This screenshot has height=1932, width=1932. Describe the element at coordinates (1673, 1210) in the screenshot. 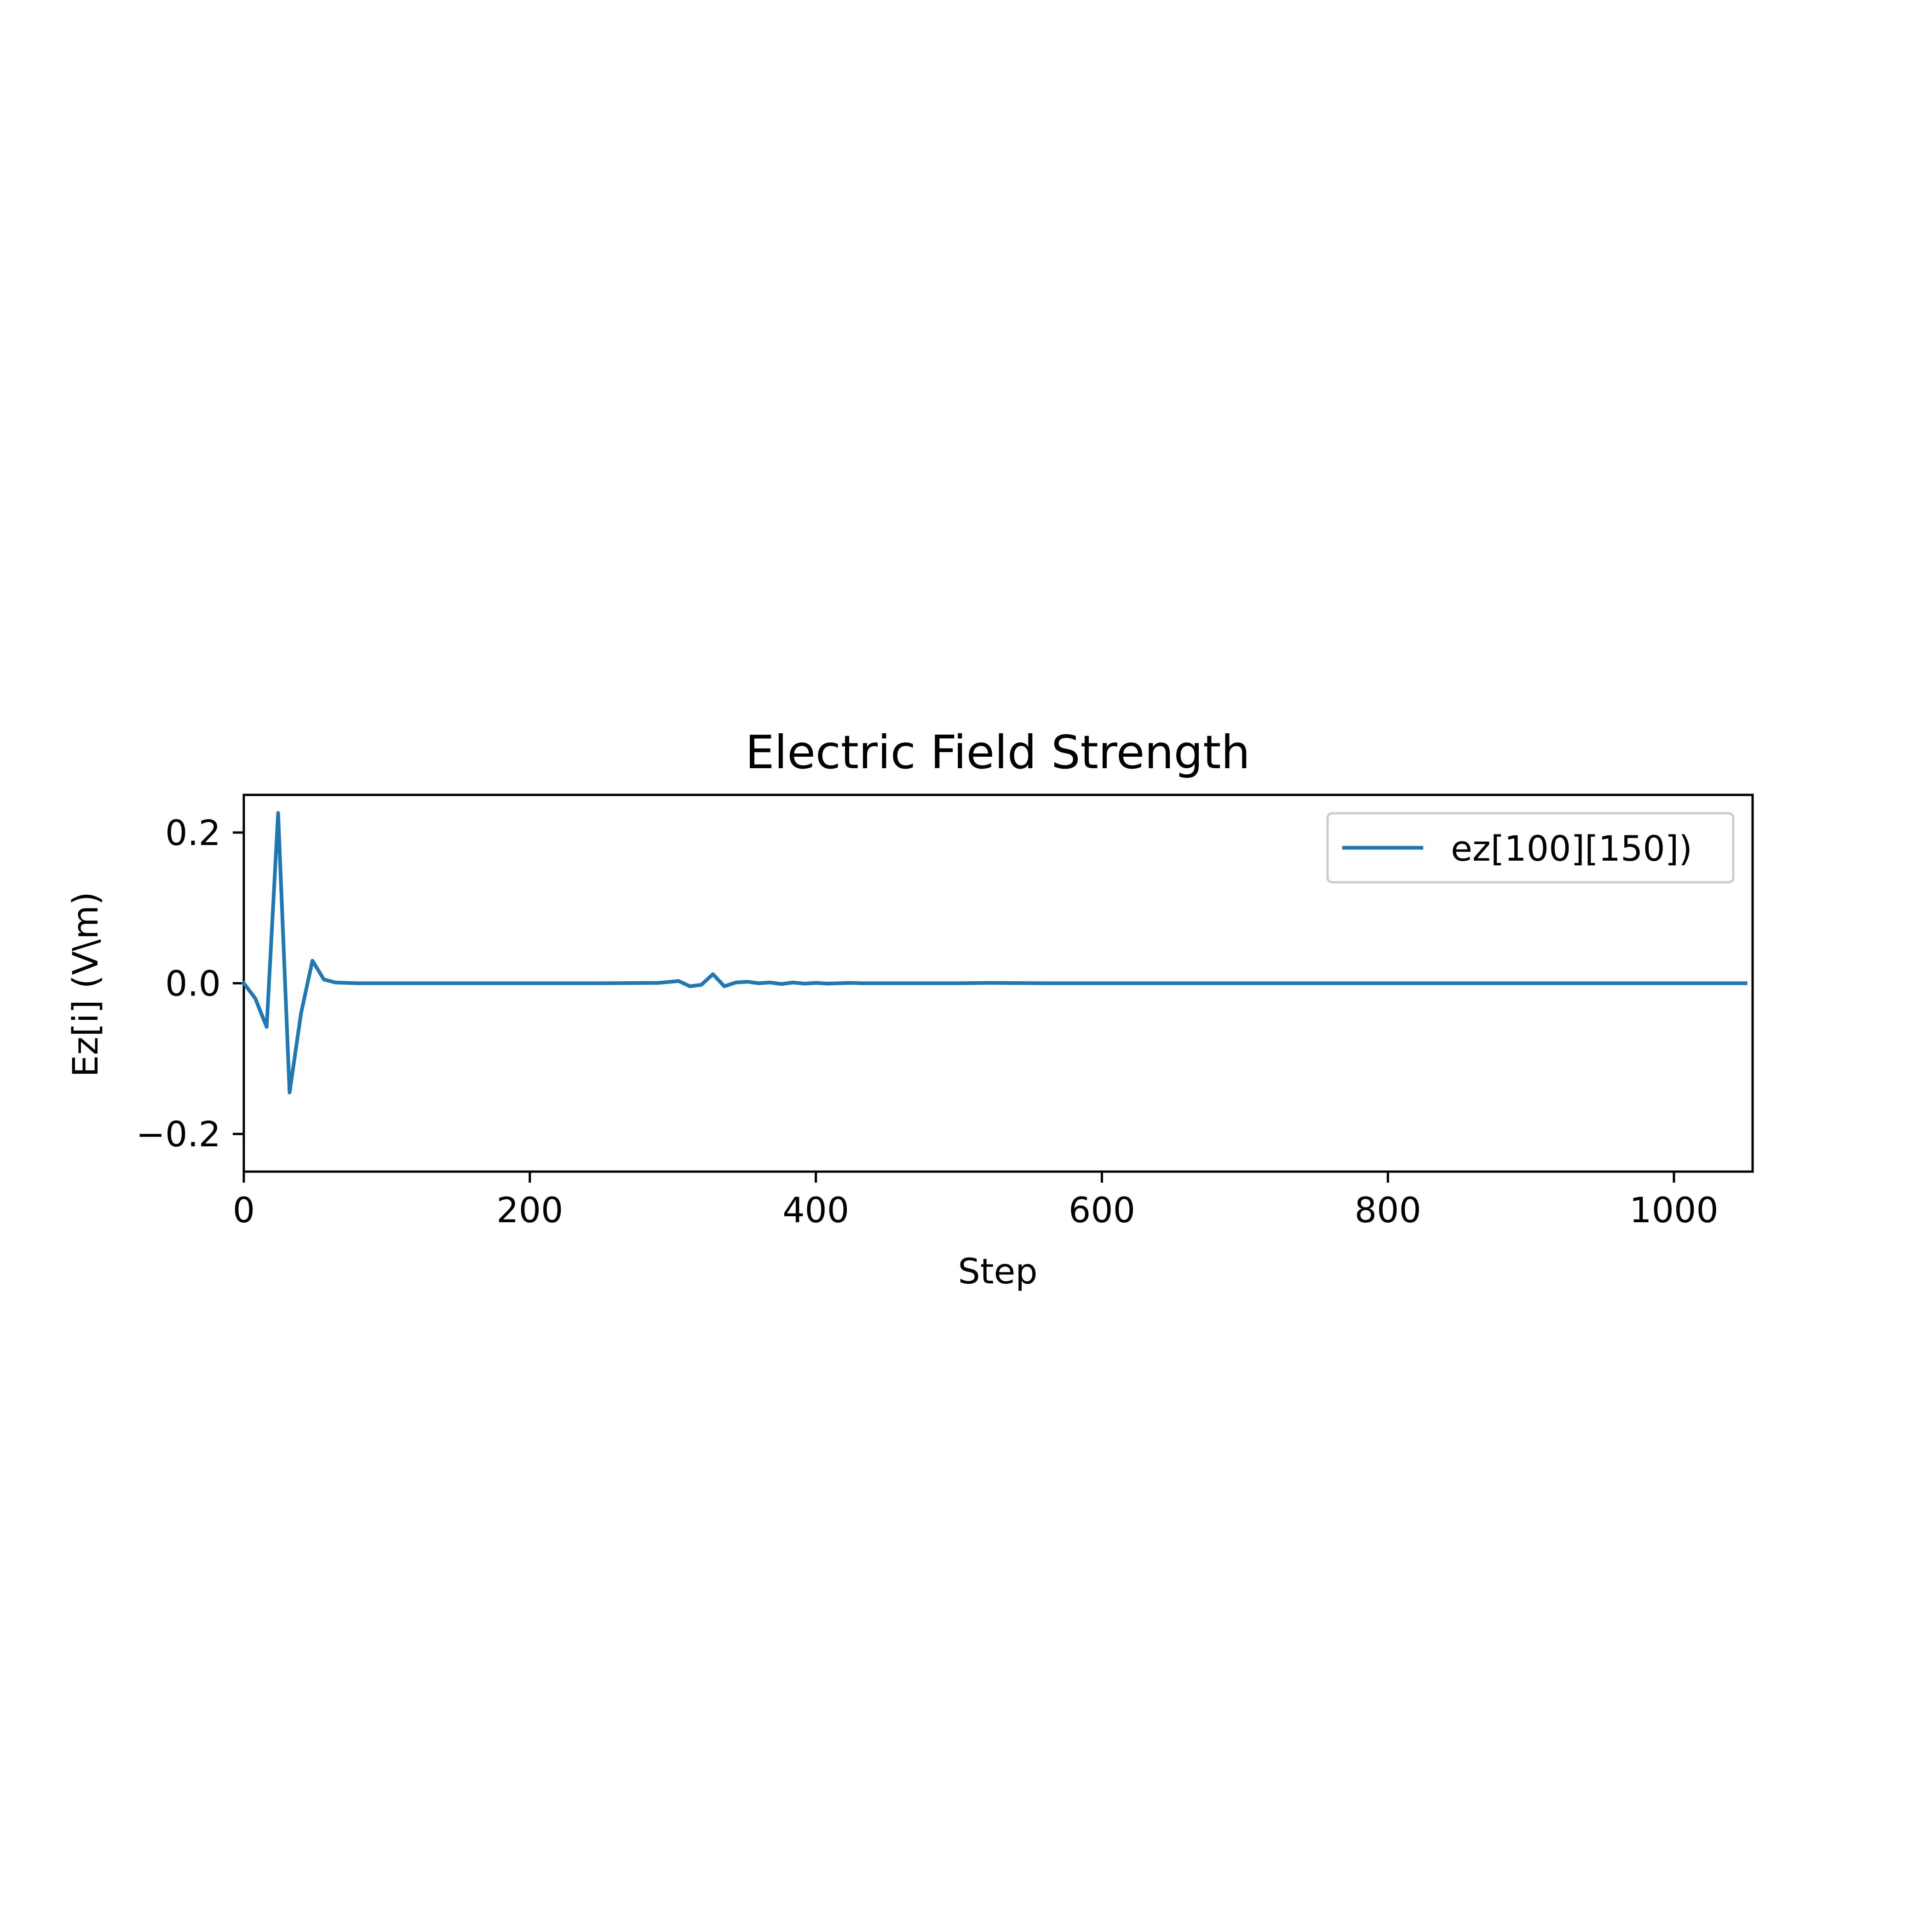

I see `x-tick-label: 1000` at that location.